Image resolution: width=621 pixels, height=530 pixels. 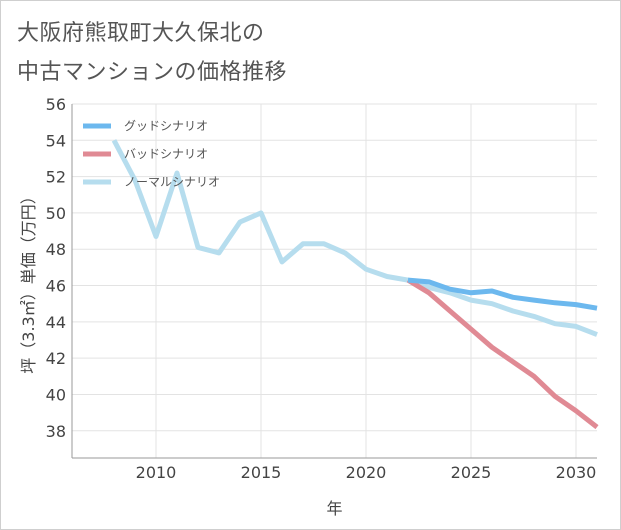 I want to click on x-axis-label: 年, so click(x=334, y=508).